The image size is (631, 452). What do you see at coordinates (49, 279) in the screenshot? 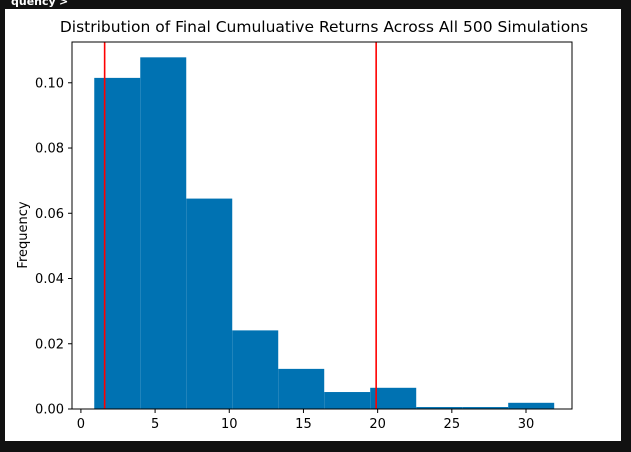
I see `y-tick-label: 0.04` at bounding box center [49, 279].